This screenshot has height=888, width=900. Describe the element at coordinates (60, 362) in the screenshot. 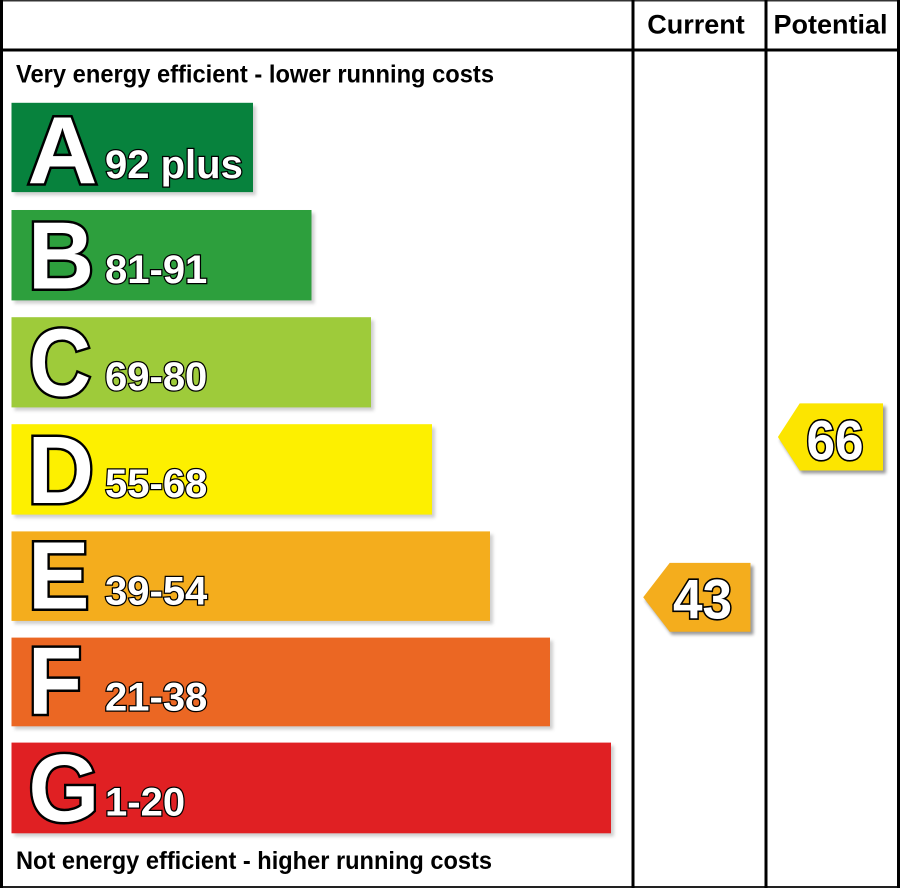

I see `svg-text: C` at that location.